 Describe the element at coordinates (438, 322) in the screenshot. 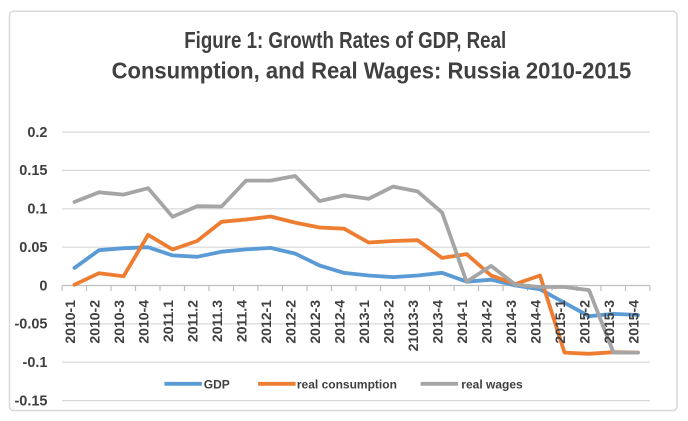

I see `svg-text: 2013-4` at that location.